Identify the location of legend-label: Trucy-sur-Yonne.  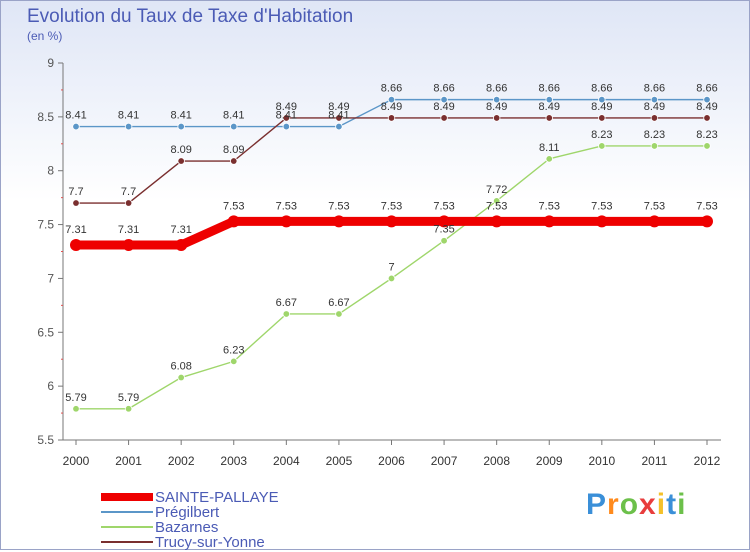
(210, 542).